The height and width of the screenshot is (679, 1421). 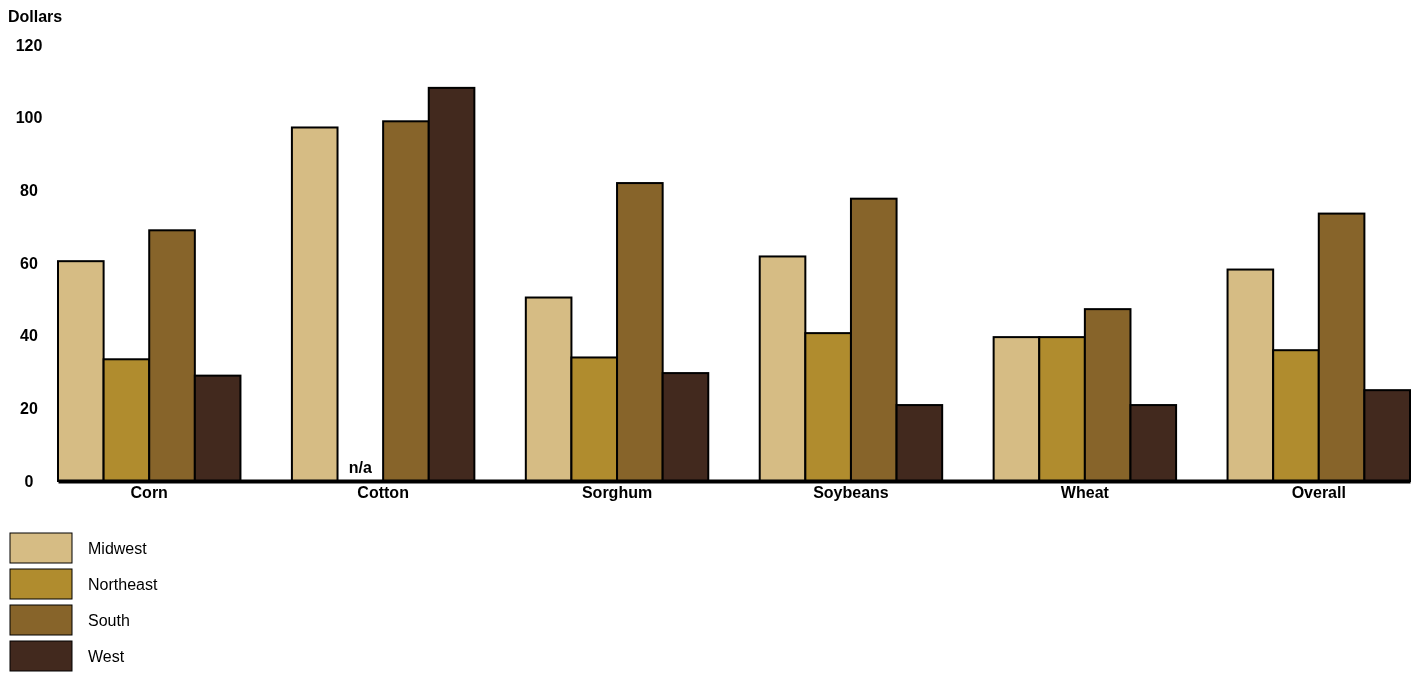 What do you see at coordinates (29, 263) in the screenshot?
I see `y-tick-label: 60` at bounding box center [29, 263].